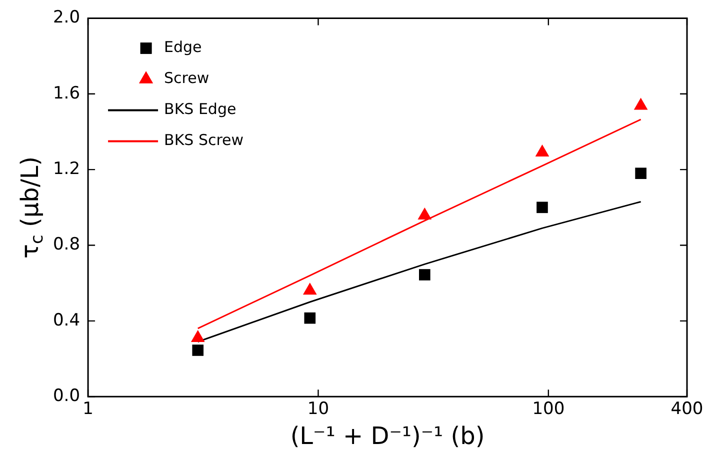 Image resolution: width=707 pixels, height=461 pixels. I want to click on y-axis-title: τc (μb/L), so click(32, 207).